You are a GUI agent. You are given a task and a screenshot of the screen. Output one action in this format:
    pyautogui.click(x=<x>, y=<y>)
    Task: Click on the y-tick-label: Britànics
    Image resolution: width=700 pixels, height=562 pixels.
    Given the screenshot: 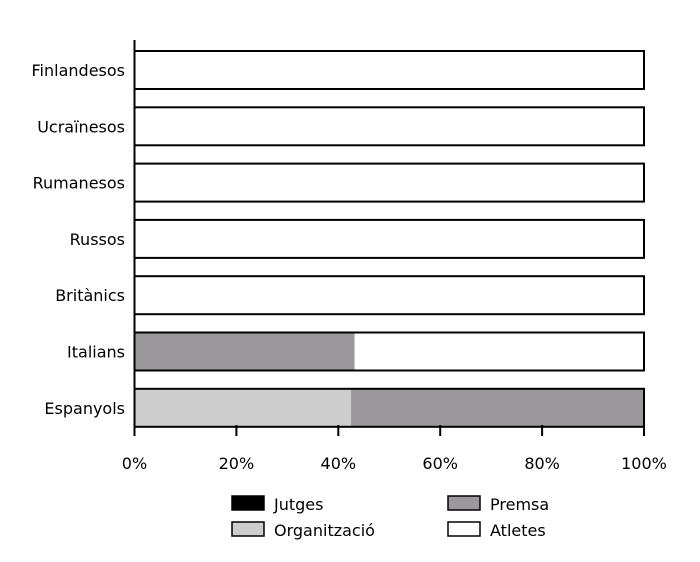 What is the action you would take?
    pyautogui.click(x=90, y=295)
    